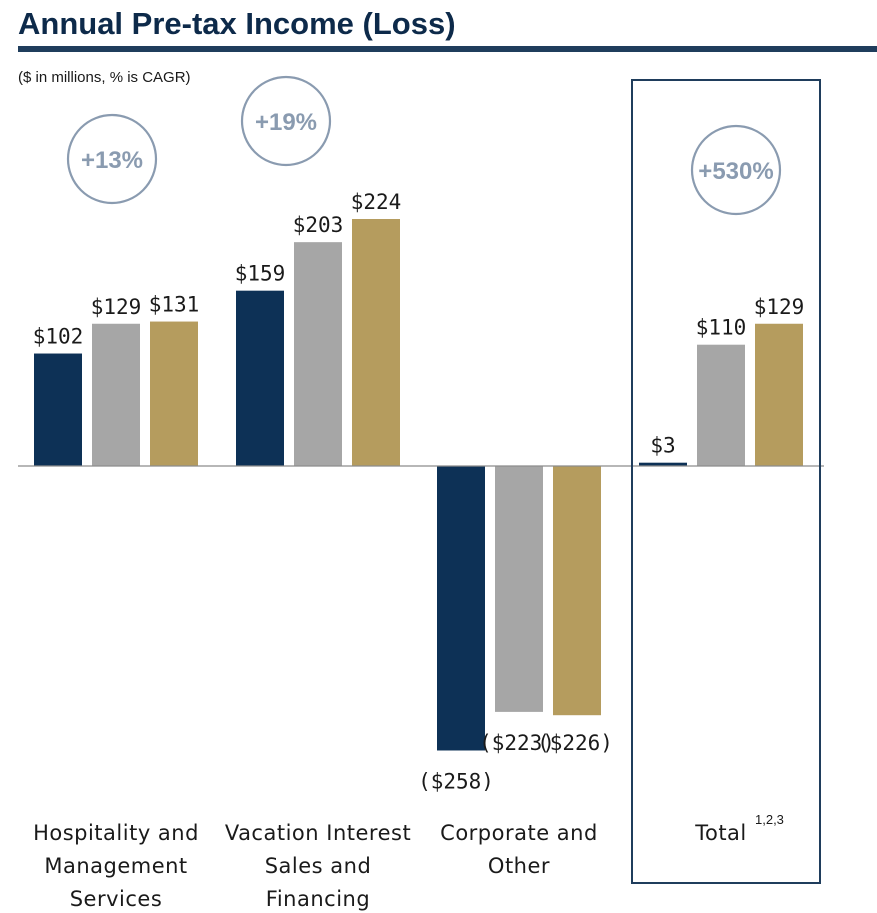  Describe the element at coordinates (237, 23) in the screenshot. I see `page-title: Annual Pre-tax Income (Loss)` at that location.